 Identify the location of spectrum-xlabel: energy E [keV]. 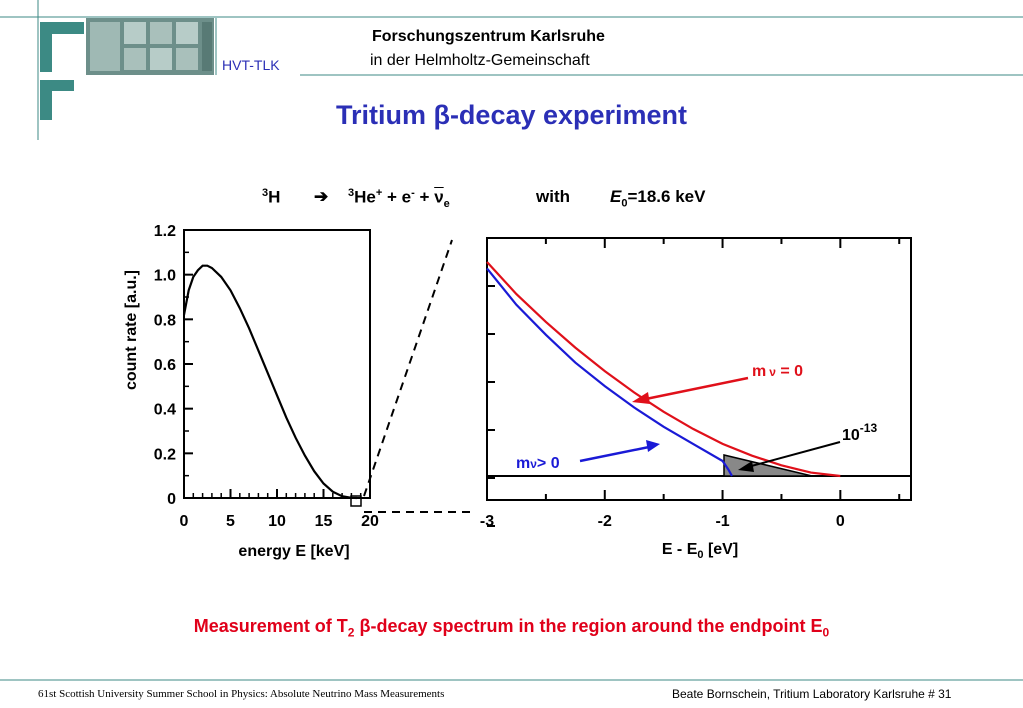
(293, 551).